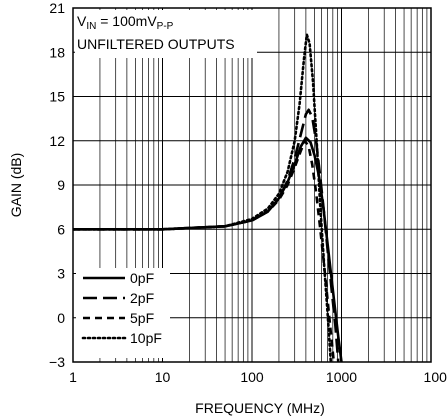  What do you see at coordinates (165, 26) in the screenshot?
I see `vin-unit-subscript: P-P` at bounding box center [165, 26].